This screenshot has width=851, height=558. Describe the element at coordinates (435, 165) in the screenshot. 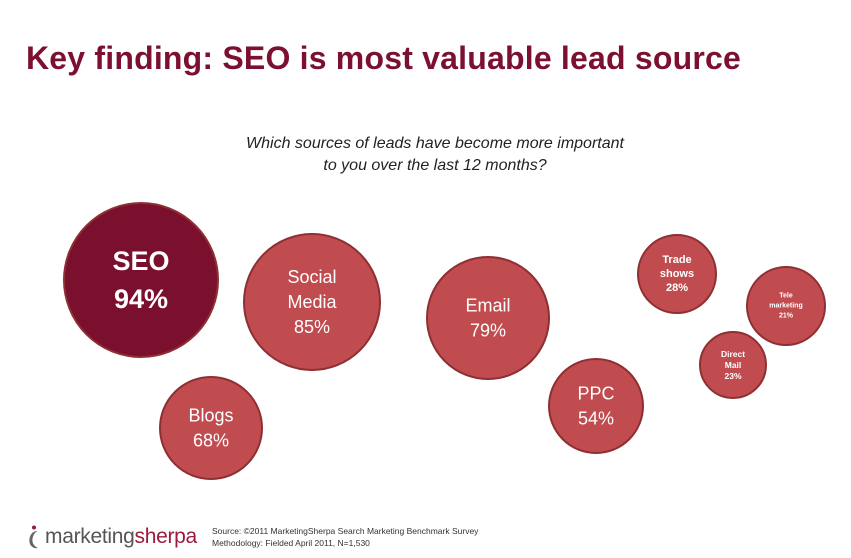

I see `question-line: to you over the last 12 months?` at that location.